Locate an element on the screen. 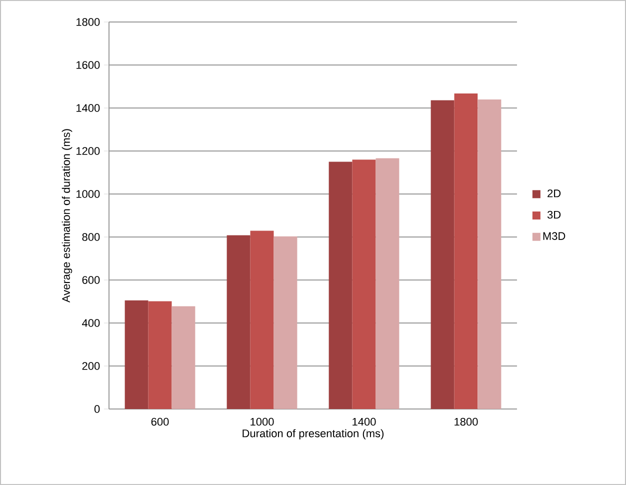  y-tick-label: 1600 is located at coordinates (88, 65).